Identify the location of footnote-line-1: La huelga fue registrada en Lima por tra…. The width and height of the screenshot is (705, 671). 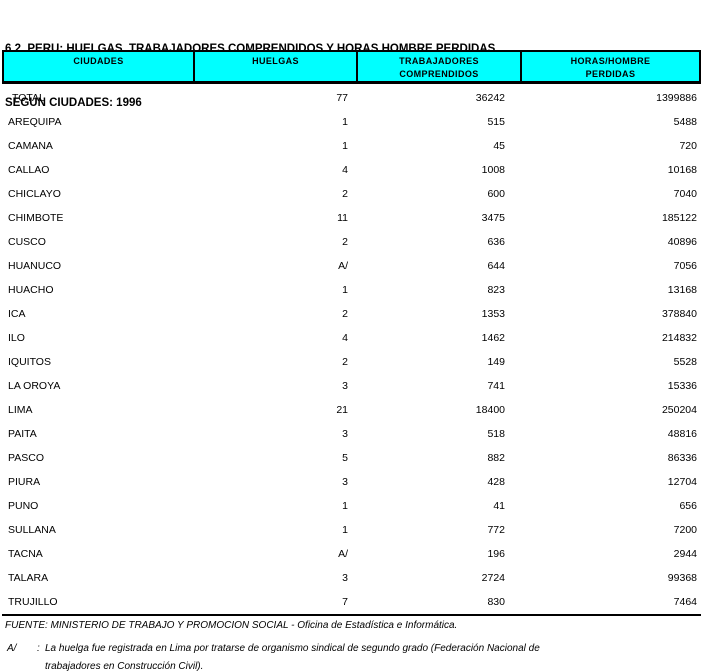
(292, 648).